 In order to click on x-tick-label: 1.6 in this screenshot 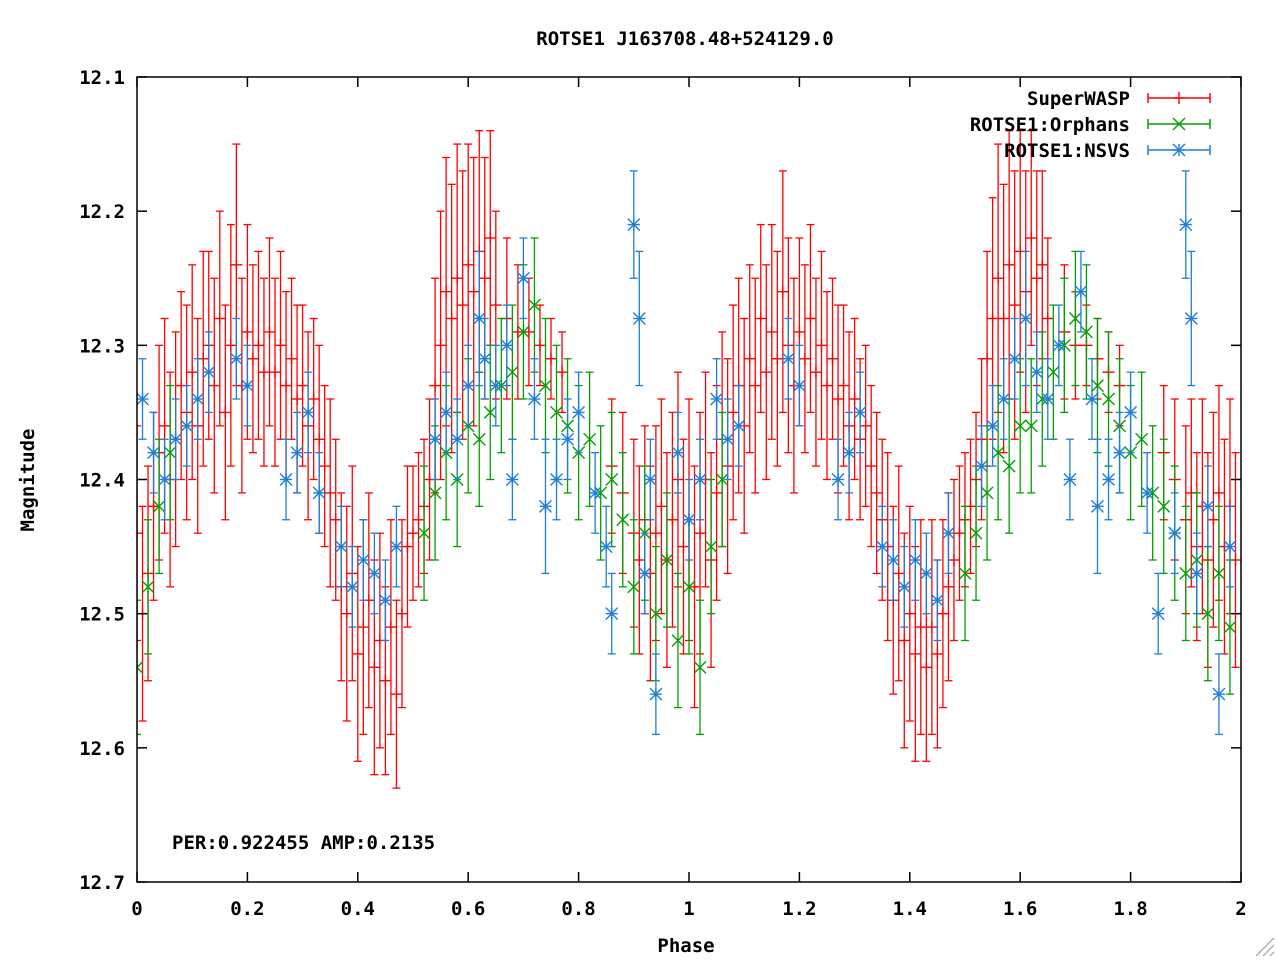, I will do `click(1020, 909)`.